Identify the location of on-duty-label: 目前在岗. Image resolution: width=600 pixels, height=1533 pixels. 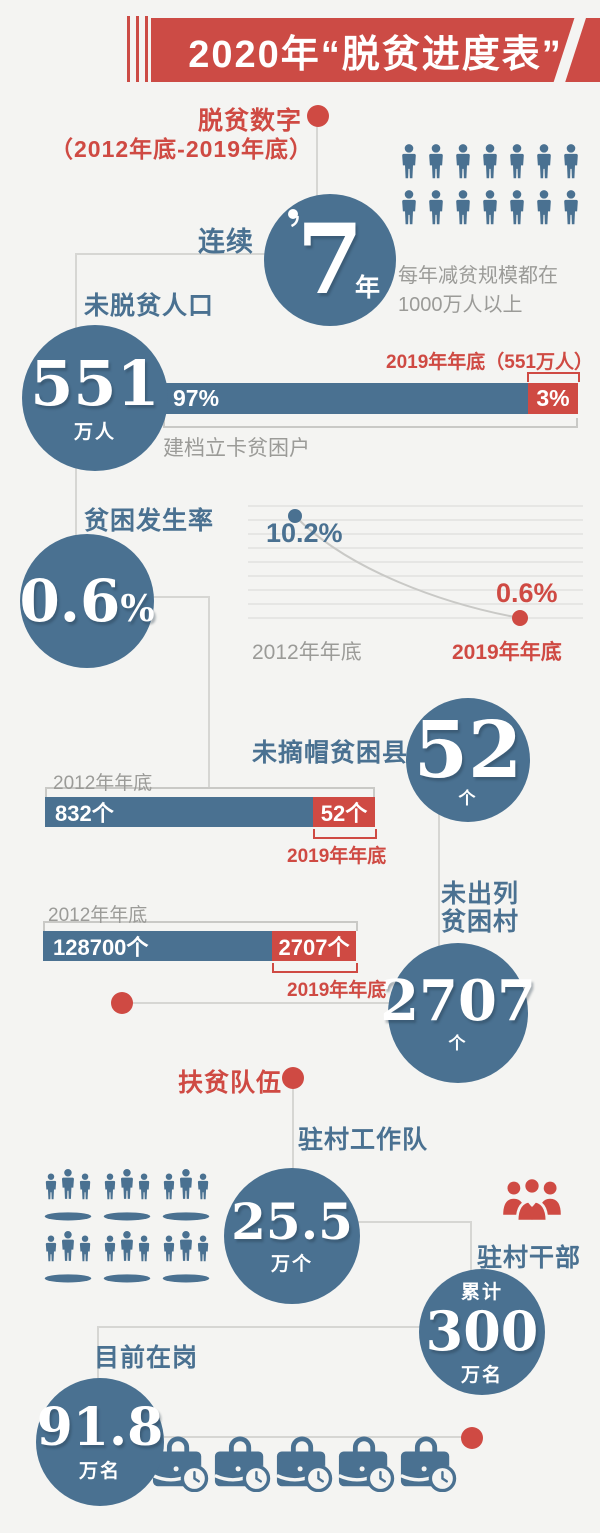
(146, 1358).